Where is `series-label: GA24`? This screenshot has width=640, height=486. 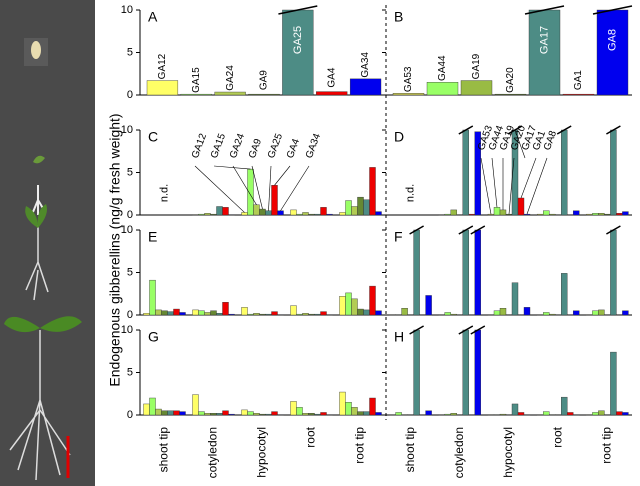 series-label: GA24 is located at coordinates (237, 146).